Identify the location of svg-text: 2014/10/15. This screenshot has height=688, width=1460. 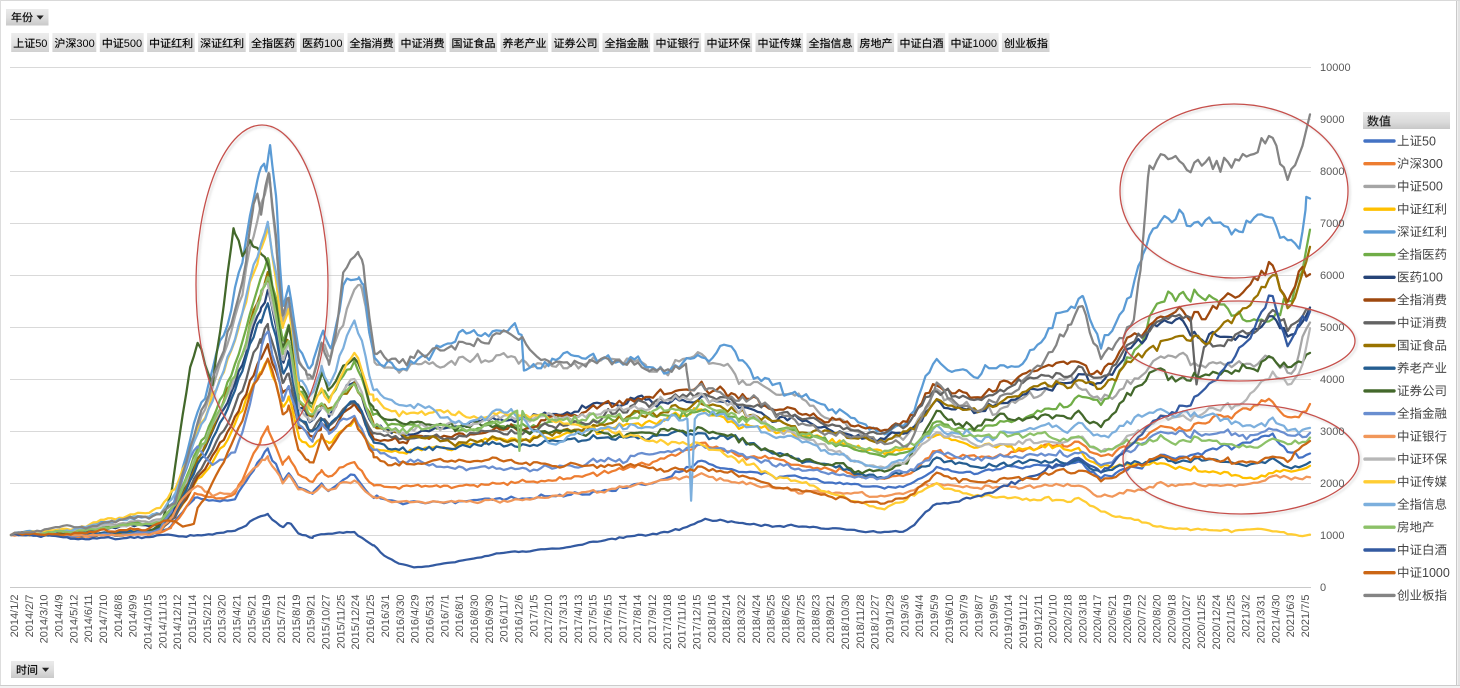
(149, 622).